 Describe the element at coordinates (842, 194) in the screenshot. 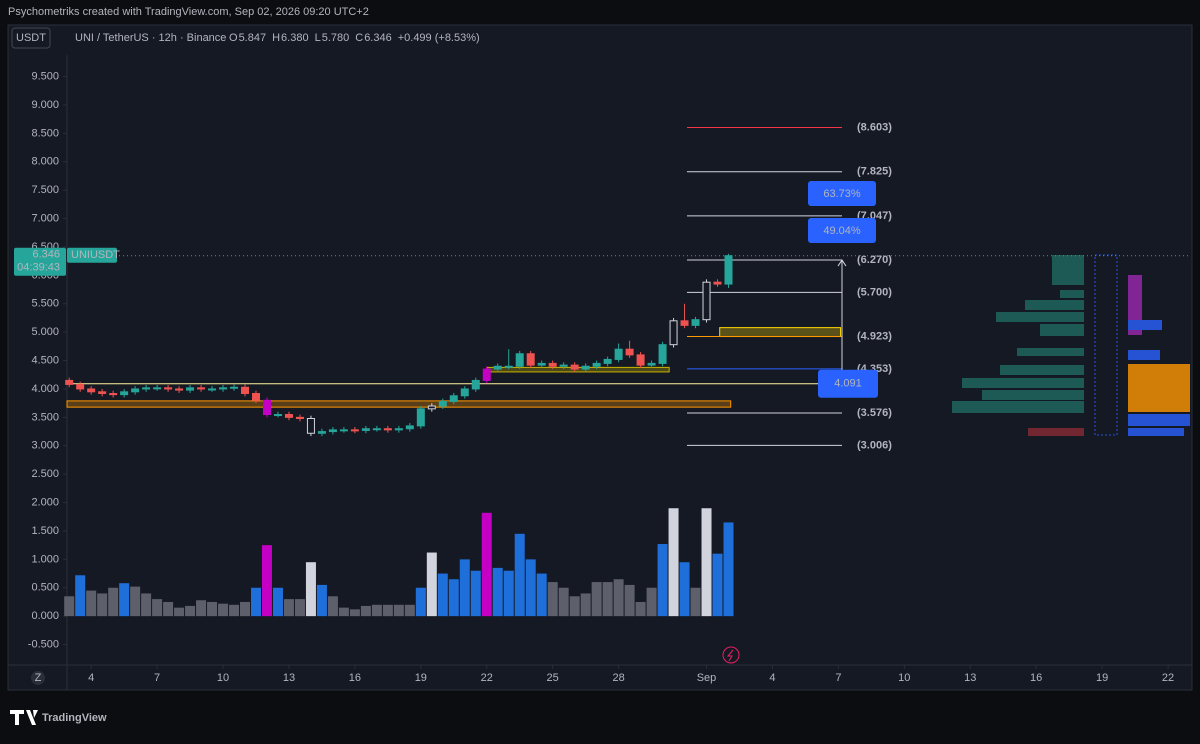

I see `target-label: 63.73%` at that location.